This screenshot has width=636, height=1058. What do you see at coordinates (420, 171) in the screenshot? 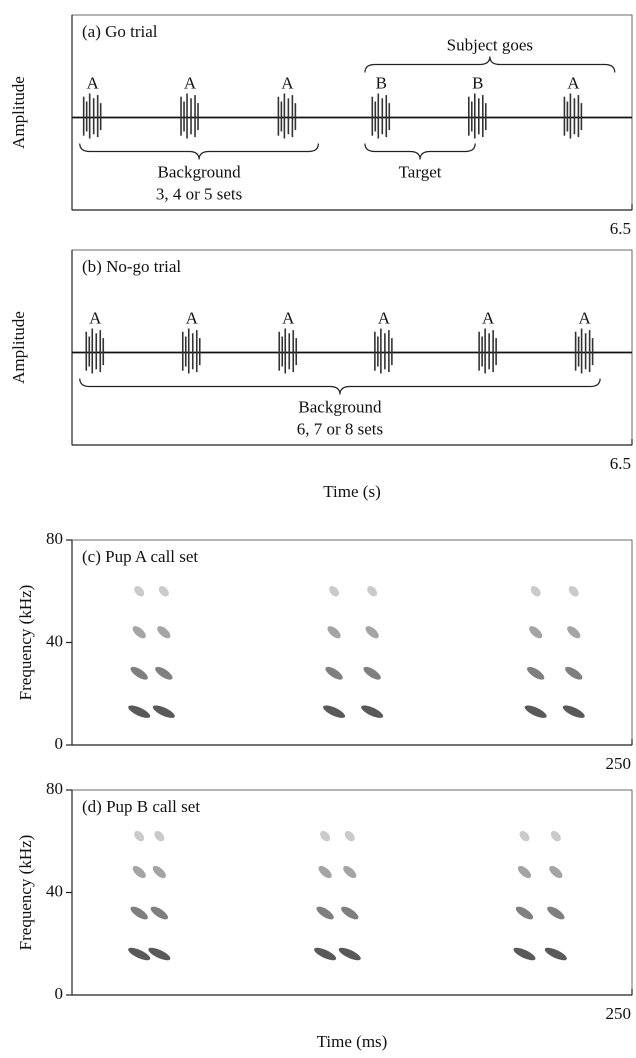
I see `annotation: Target` at bounding box center [420, 171].